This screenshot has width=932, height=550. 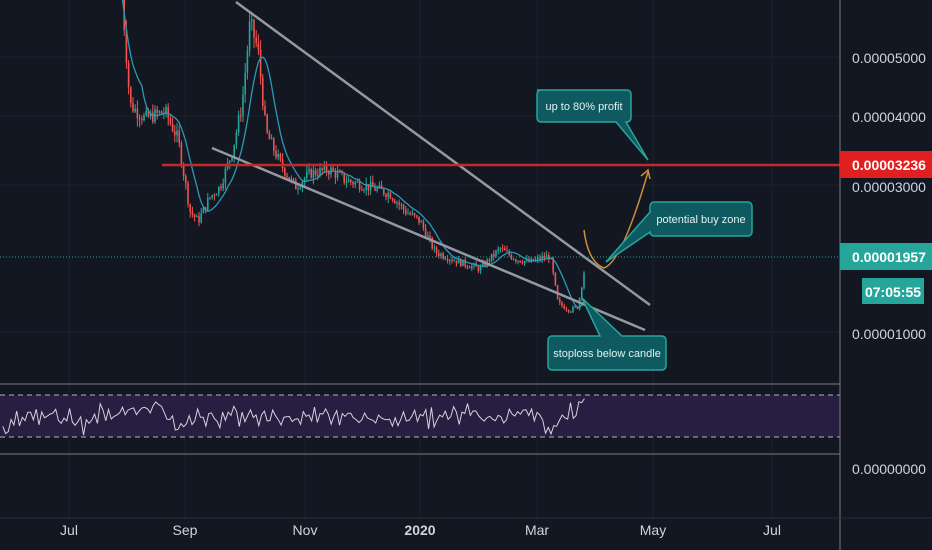 What do you see at coordinates (886, 164) in the screenshot?
I see `resistance-price-tag` at bounding box center [886, 164].